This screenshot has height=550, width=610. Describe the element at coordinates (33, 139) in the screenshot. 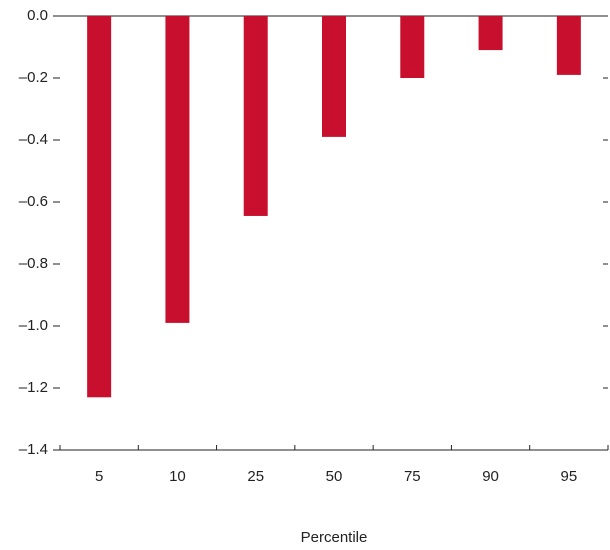

I see `y-tick-label: –0.4` at that location.